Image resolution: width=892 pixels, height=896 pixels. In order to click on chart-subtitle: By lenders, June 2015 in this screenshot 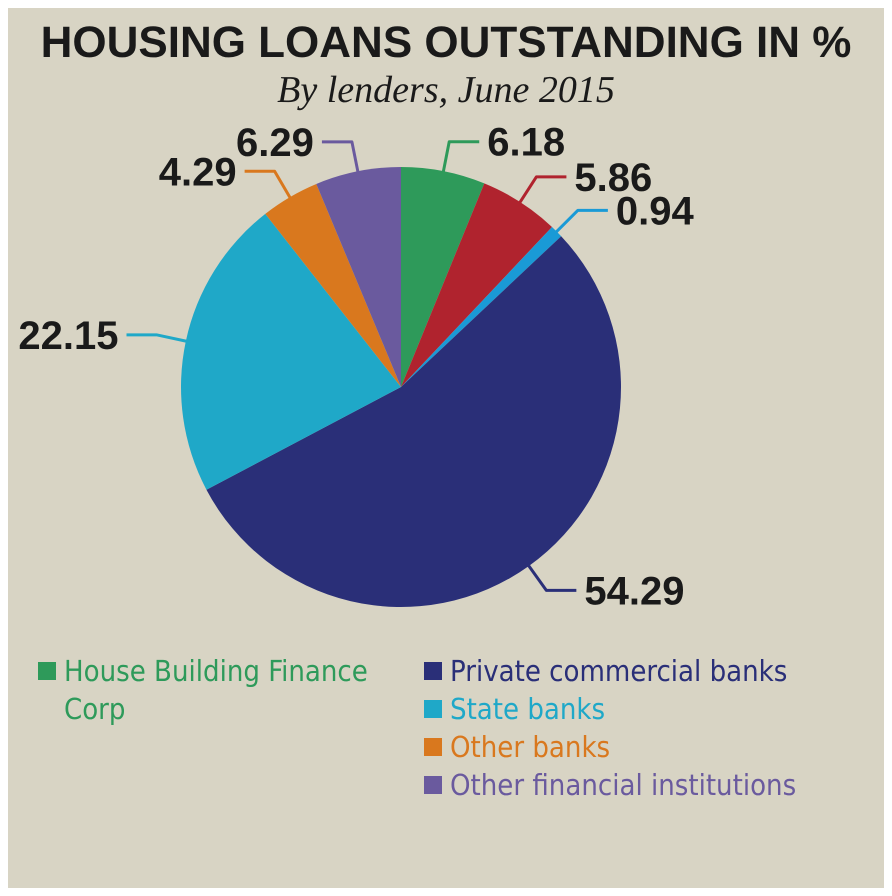, I will do `click(446, 90)`.